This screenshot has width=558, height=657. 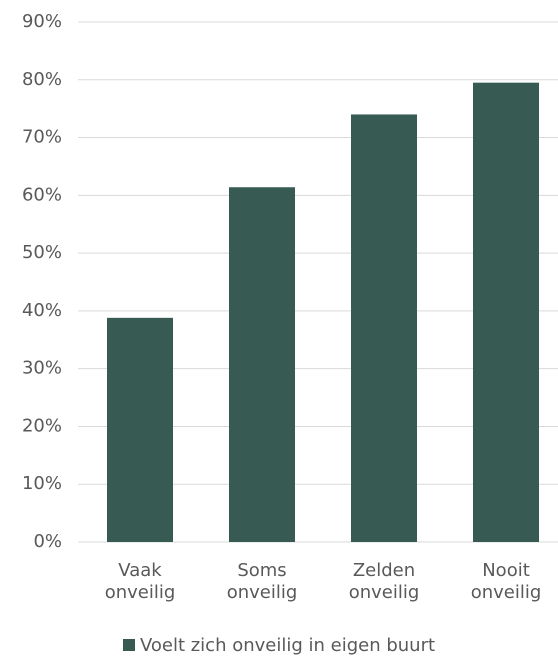 I want to click on y-tick-label: 20%, so click(x=42, y=425).